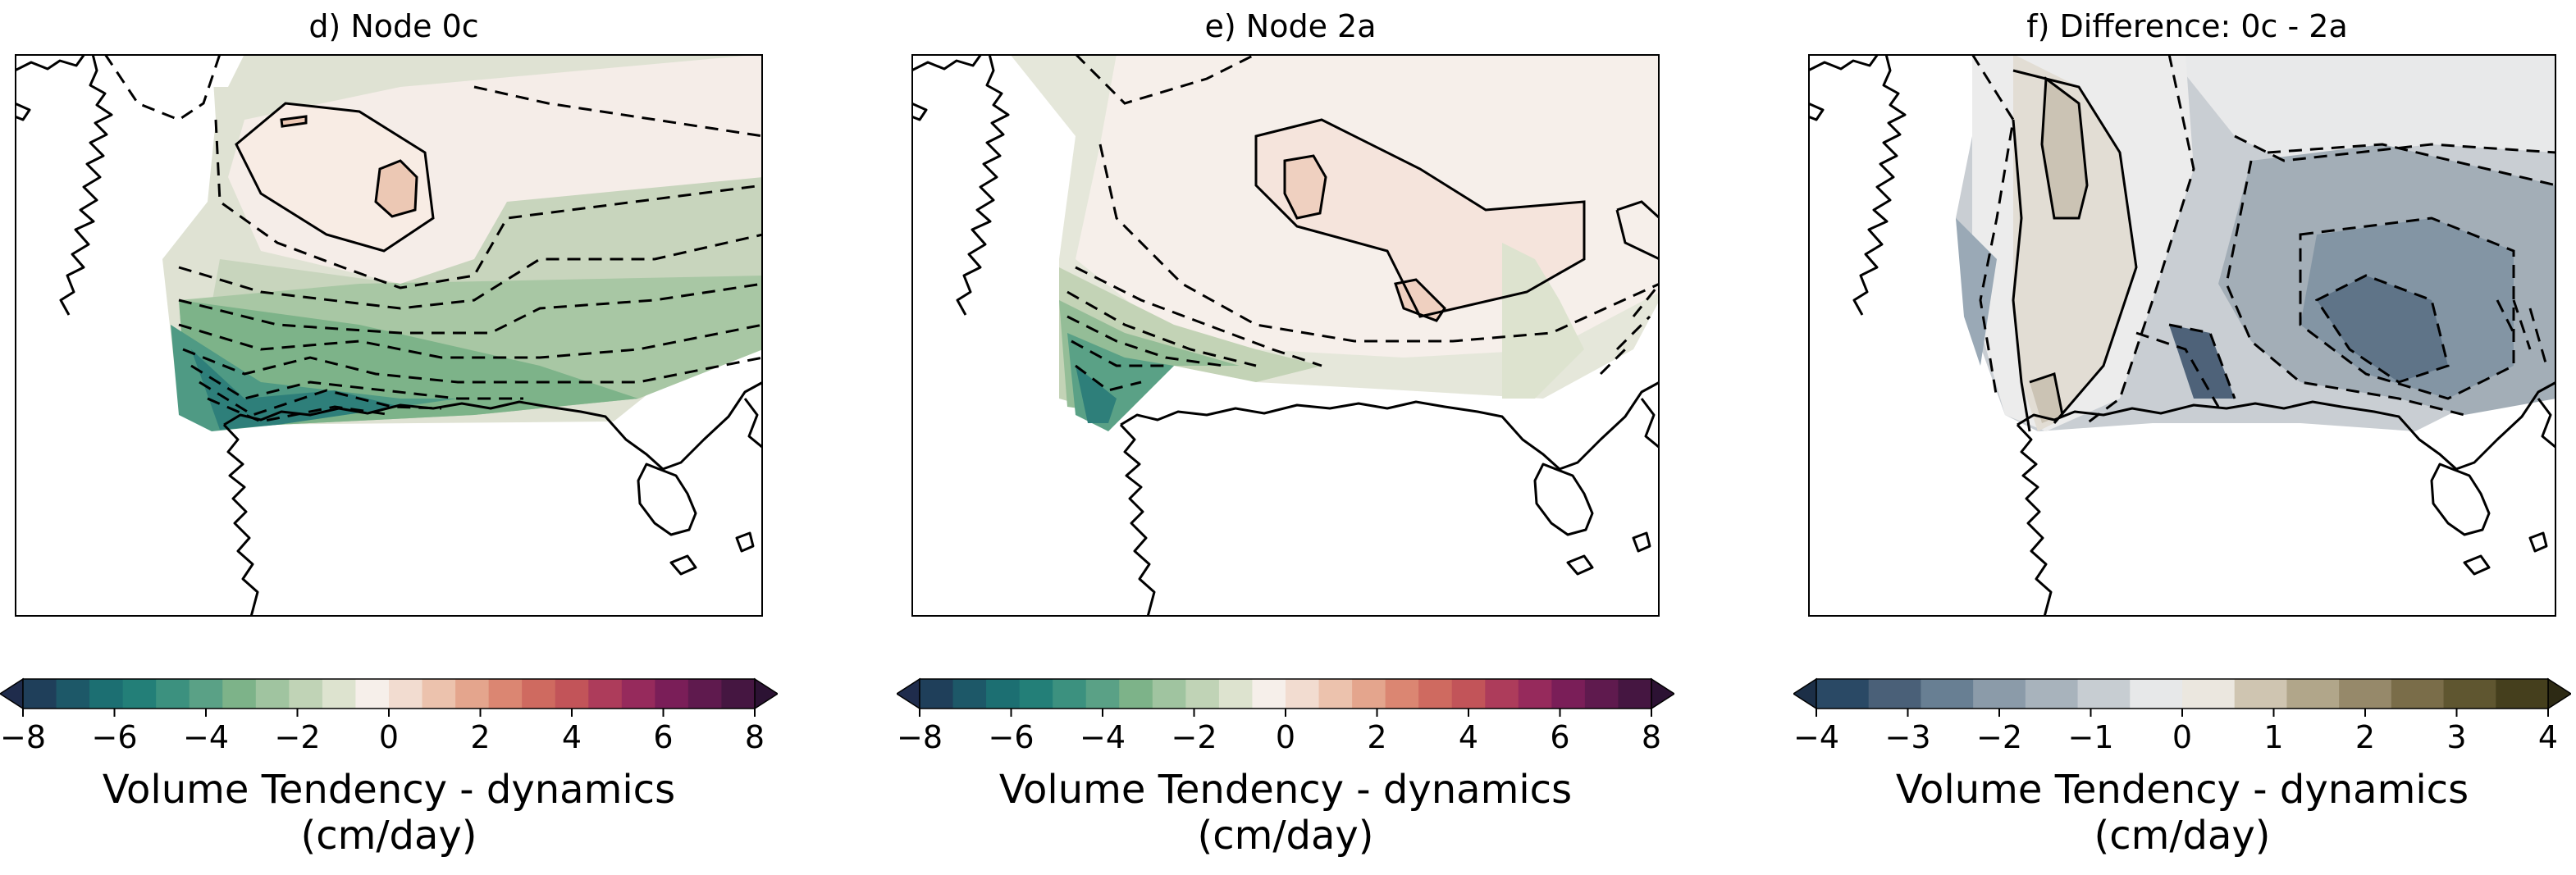  What do you see at coordinates (394, 26) in the screenshot?
I see `panel-title: d) Node 0c` at bounding box center [394, 26].